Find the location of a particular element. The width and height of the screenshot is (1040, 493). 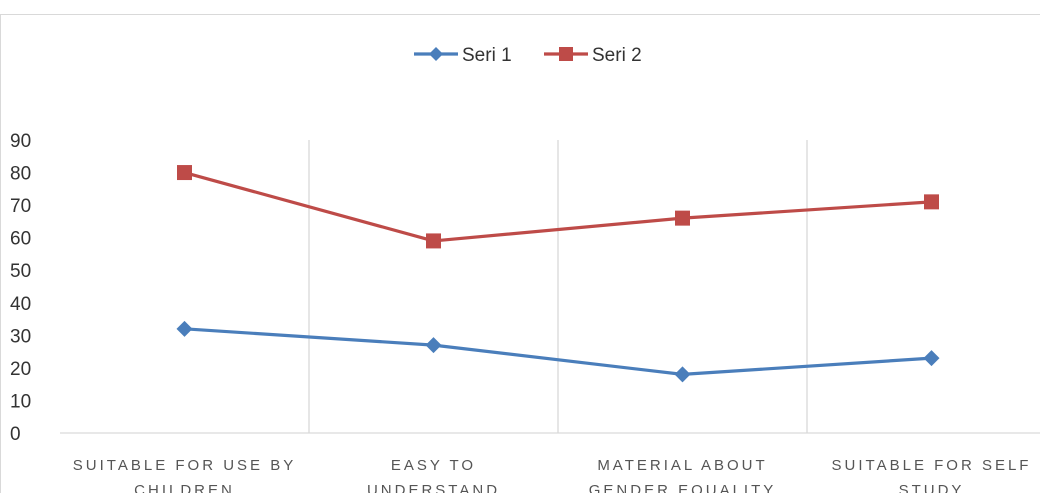

x-category-label: MATERIAL ABOUT is located at coordinates (682, 465).